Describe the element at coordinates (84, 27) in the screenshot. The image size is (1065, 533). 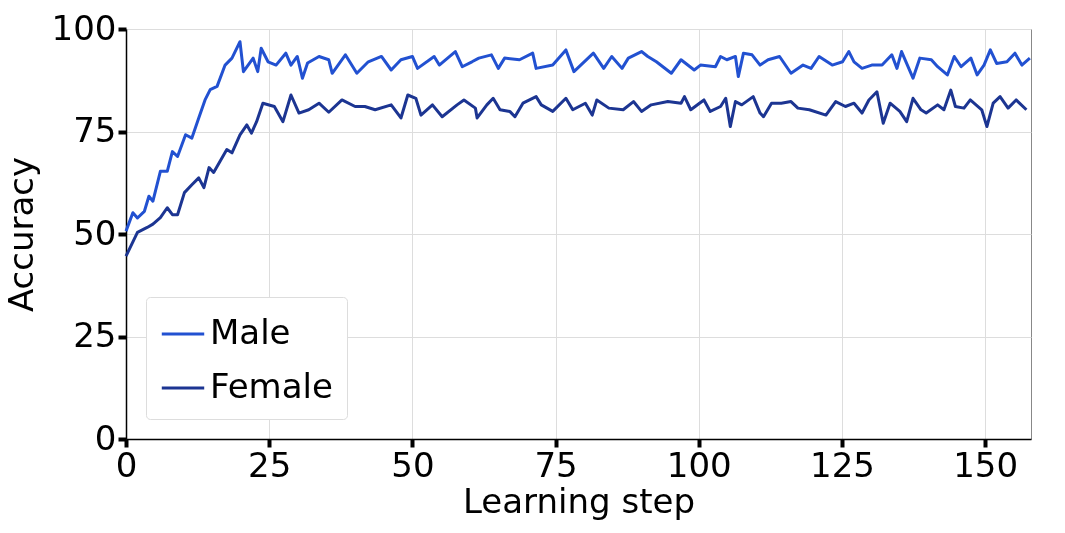
I see `y-tick-label: 100` at that location.